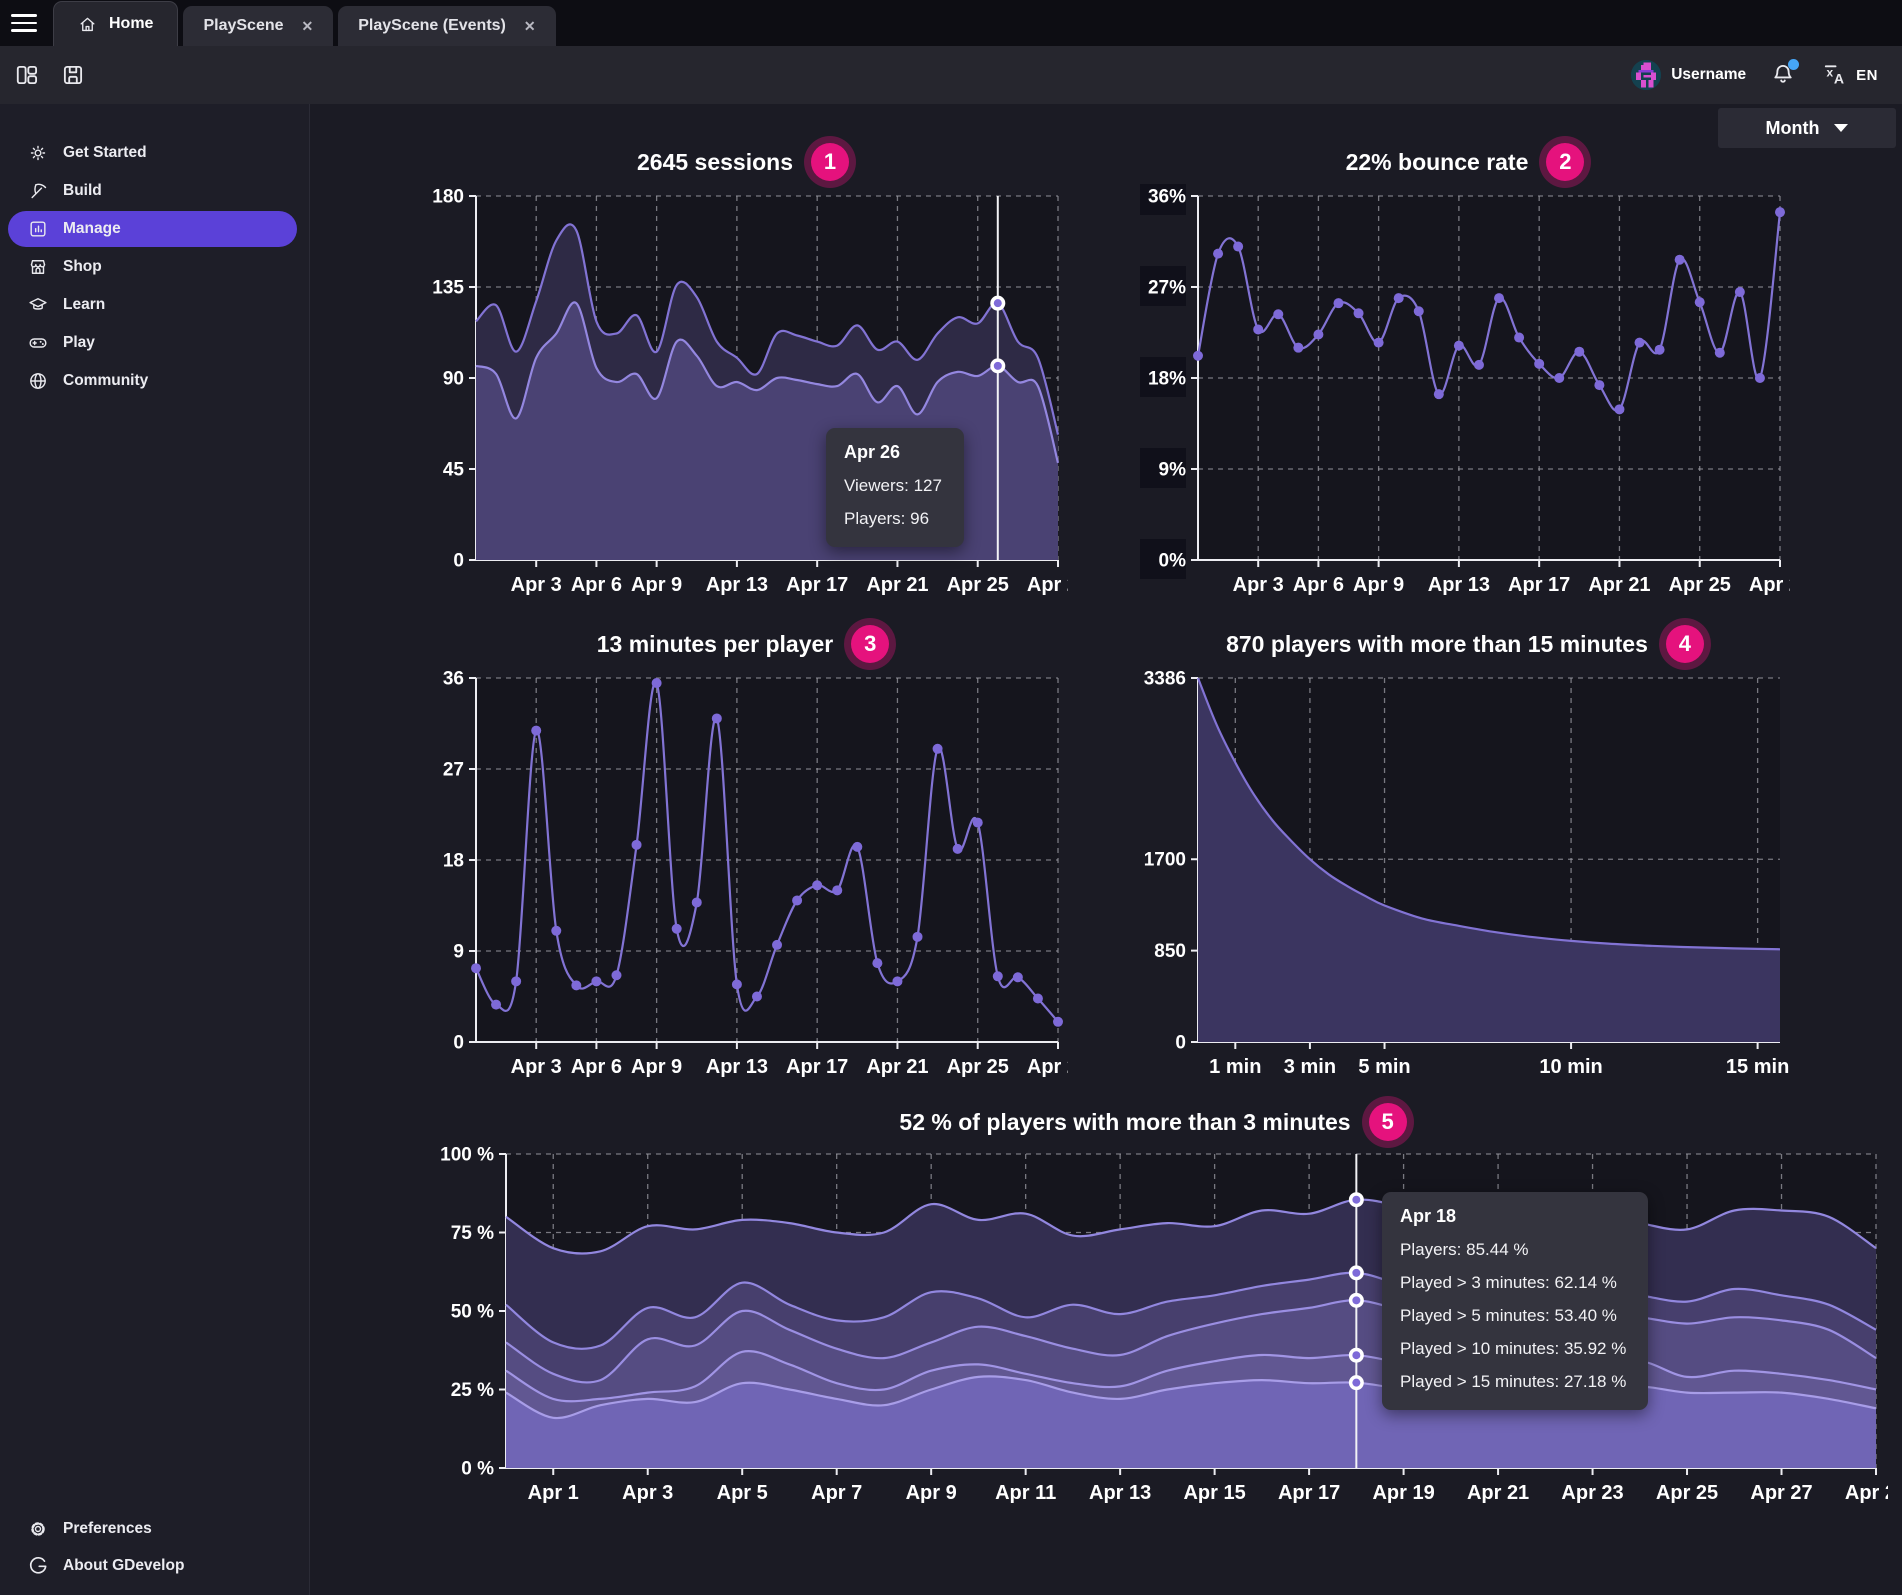  I want to click on tab-bar: Home PlayScene ✕ PlayScene (Events) ✕, so click(951, 23).